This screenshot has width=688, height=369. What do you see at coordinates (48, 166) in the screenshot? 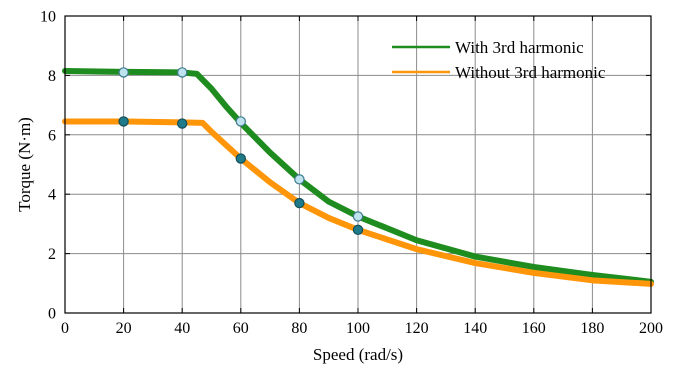
I see `y-tick-labels: 0 2 4 6 8 10` at bounding box center [48, 166].